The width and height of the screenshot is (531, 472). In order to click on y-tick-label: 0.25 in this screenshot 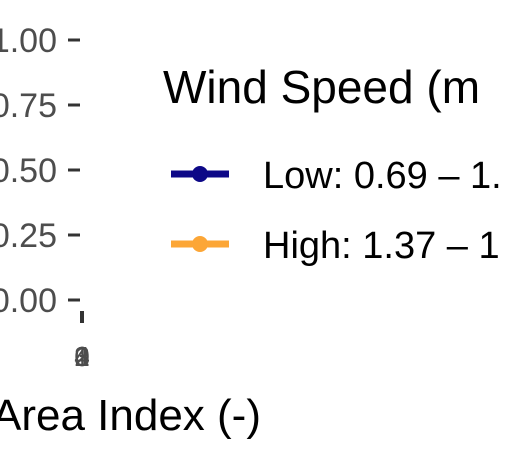, I will do `click(28, 236)`.